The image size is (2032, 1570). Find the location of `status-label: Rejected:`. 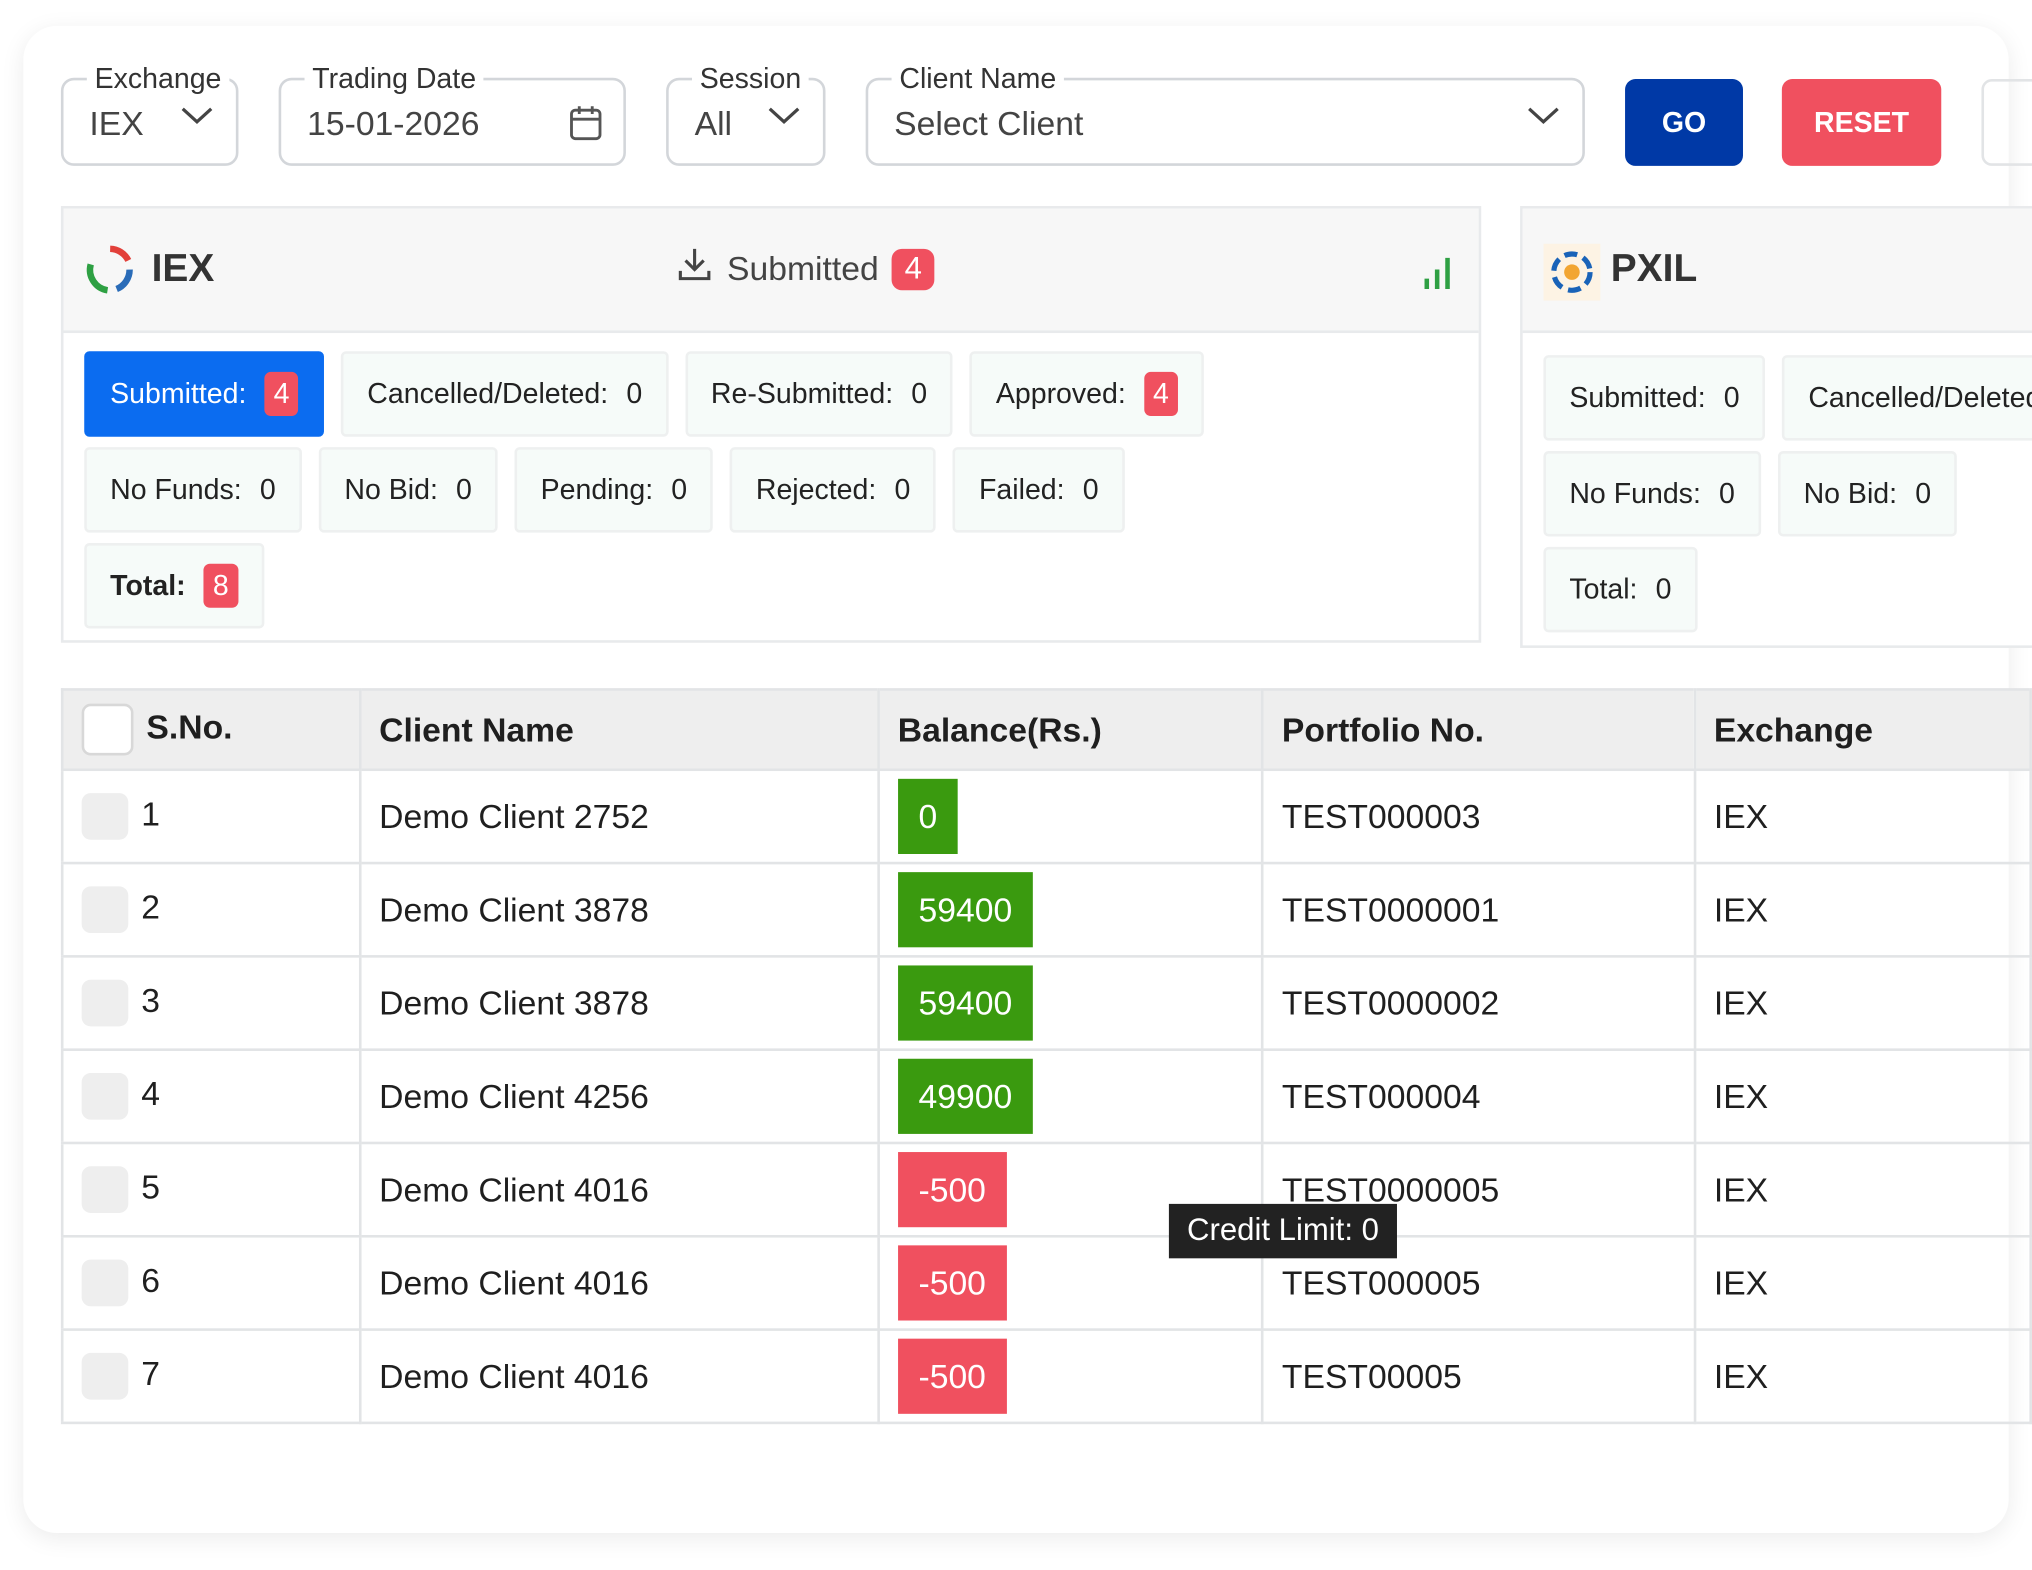

status-label: Rejected: is located at coordinates (816, 489).